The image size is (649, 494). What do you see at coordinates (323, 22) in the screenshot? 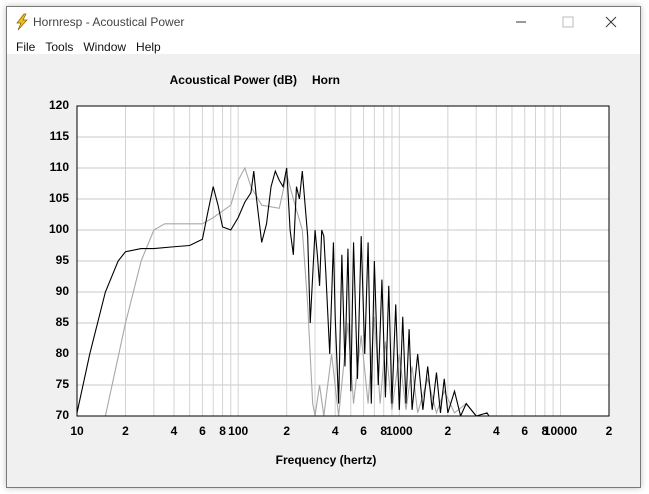
I see `title-bar: Hornresp - Acoustical Power` at bounding box center [323, 22].